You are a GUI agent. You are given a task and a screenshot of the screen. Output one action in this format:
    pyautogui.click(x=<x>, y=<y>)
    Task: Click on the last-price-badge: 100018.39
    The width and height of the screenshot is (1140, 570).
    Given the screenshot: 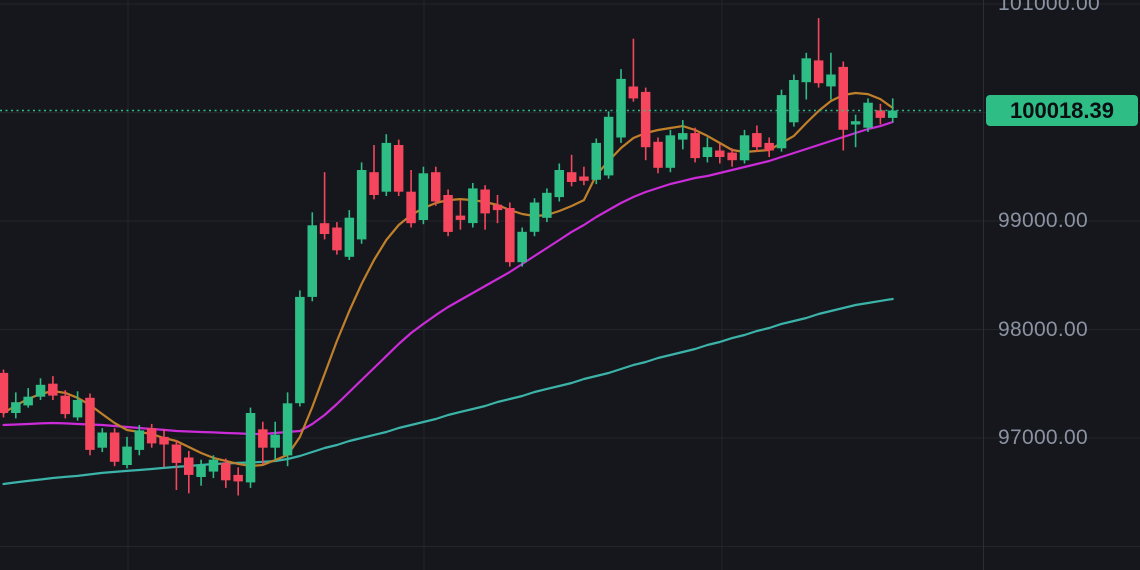 What is the action you would take?
    pyautogui.click(x=1062, y=110)
    